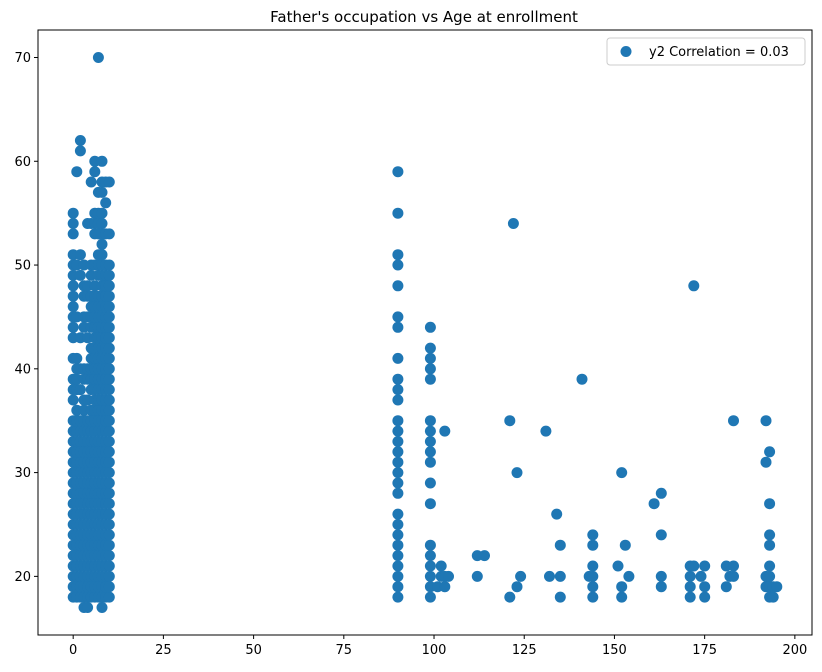 This screenshot has height=672, width=822. I want to click on legend-box, so click(706, 51).